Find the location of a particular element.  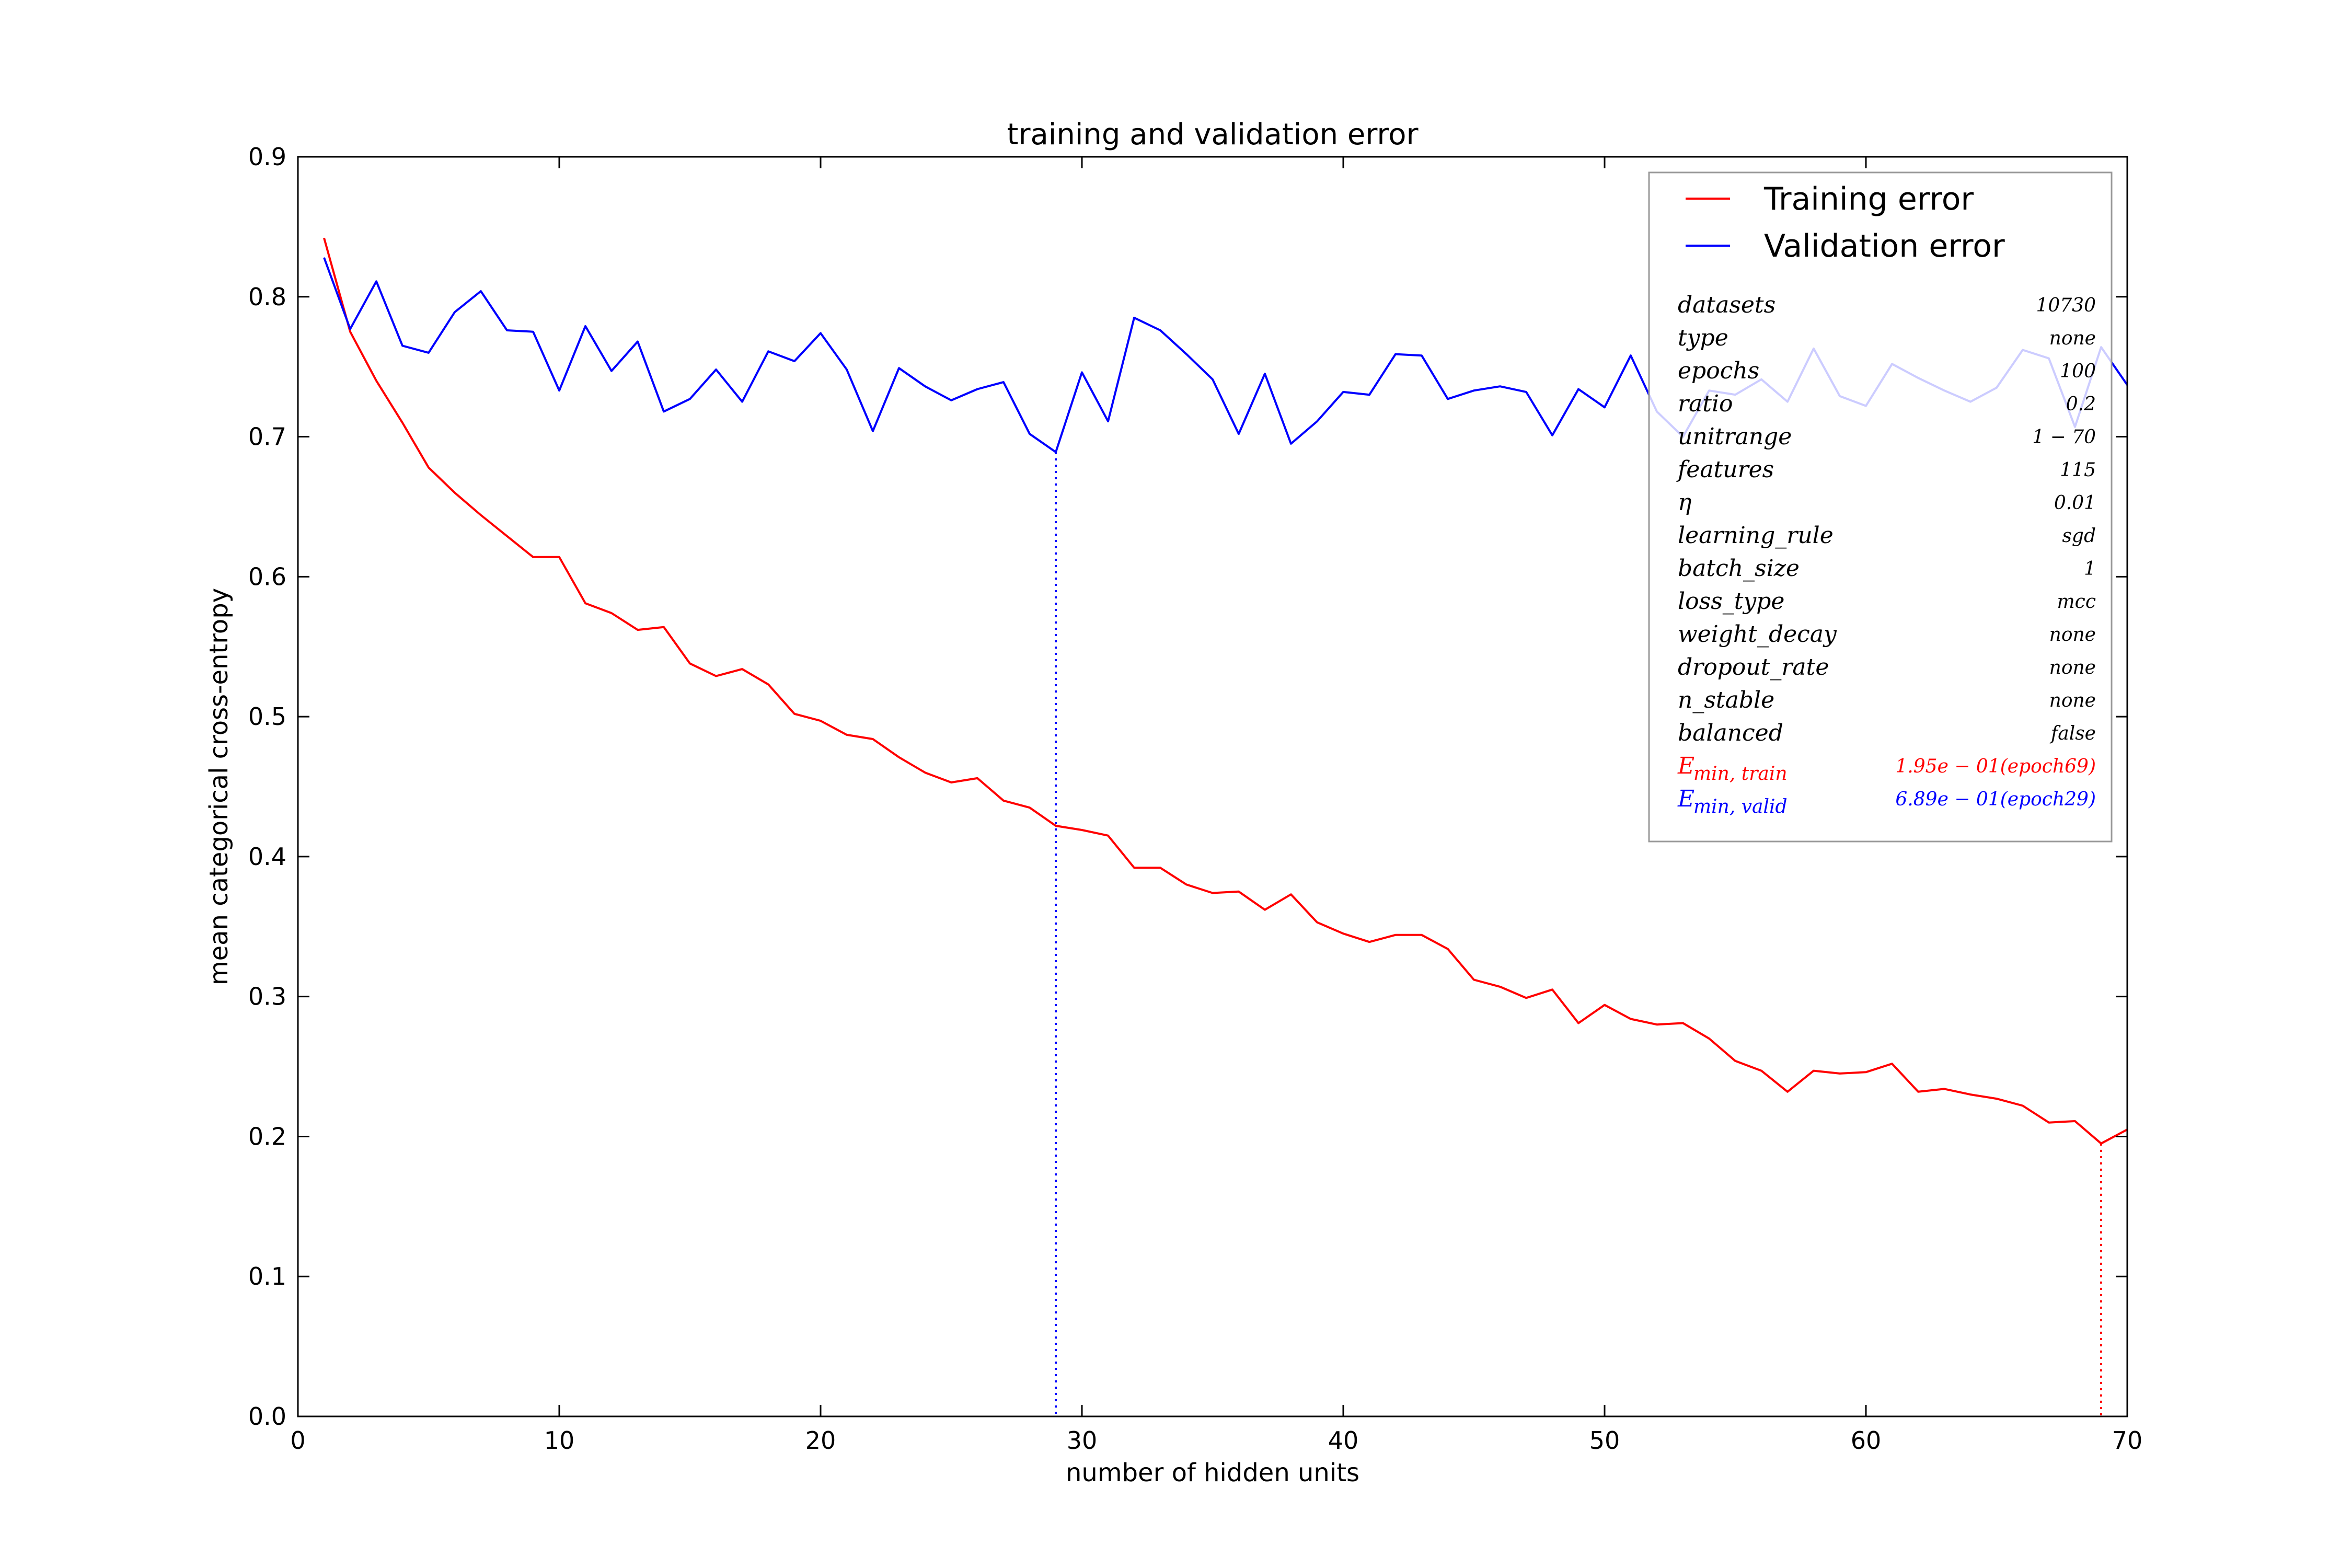

x-tick-label: 70 is located at coordinates (2127, 1440).